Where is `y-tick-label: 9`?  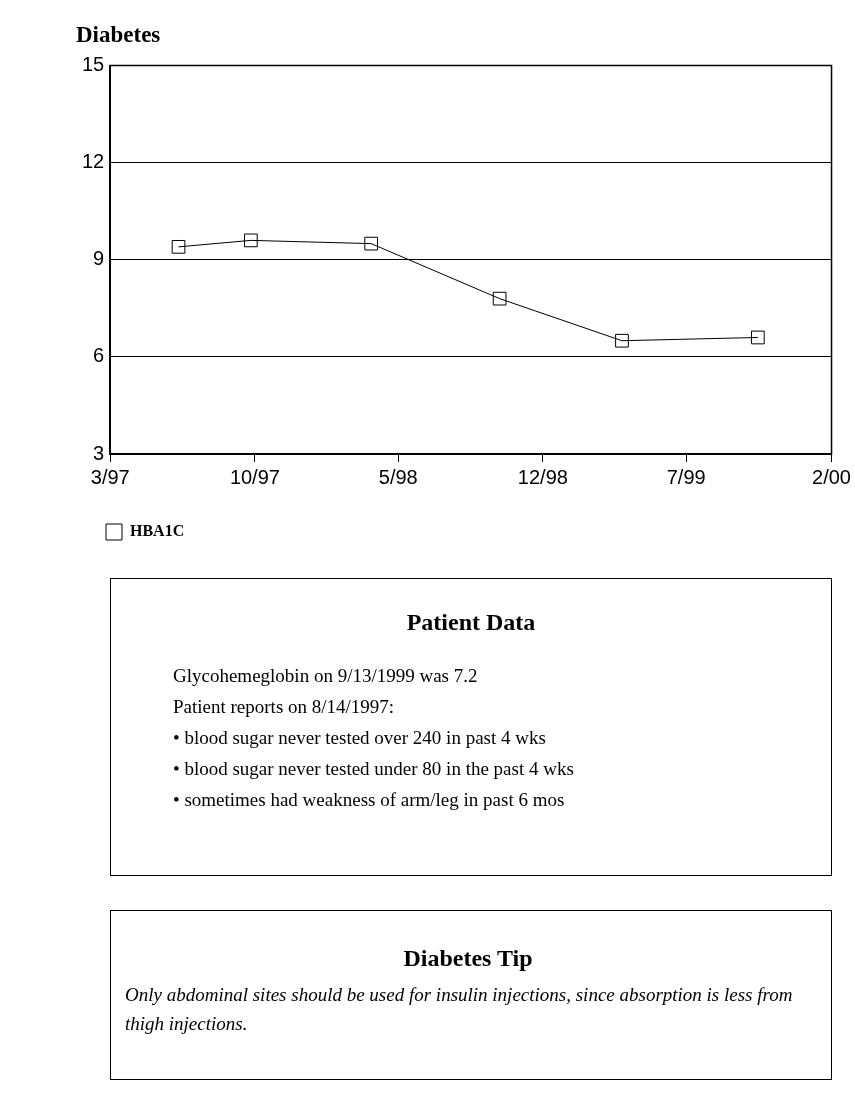
y-tick-label: 9 is located at coordinates (99, 258).